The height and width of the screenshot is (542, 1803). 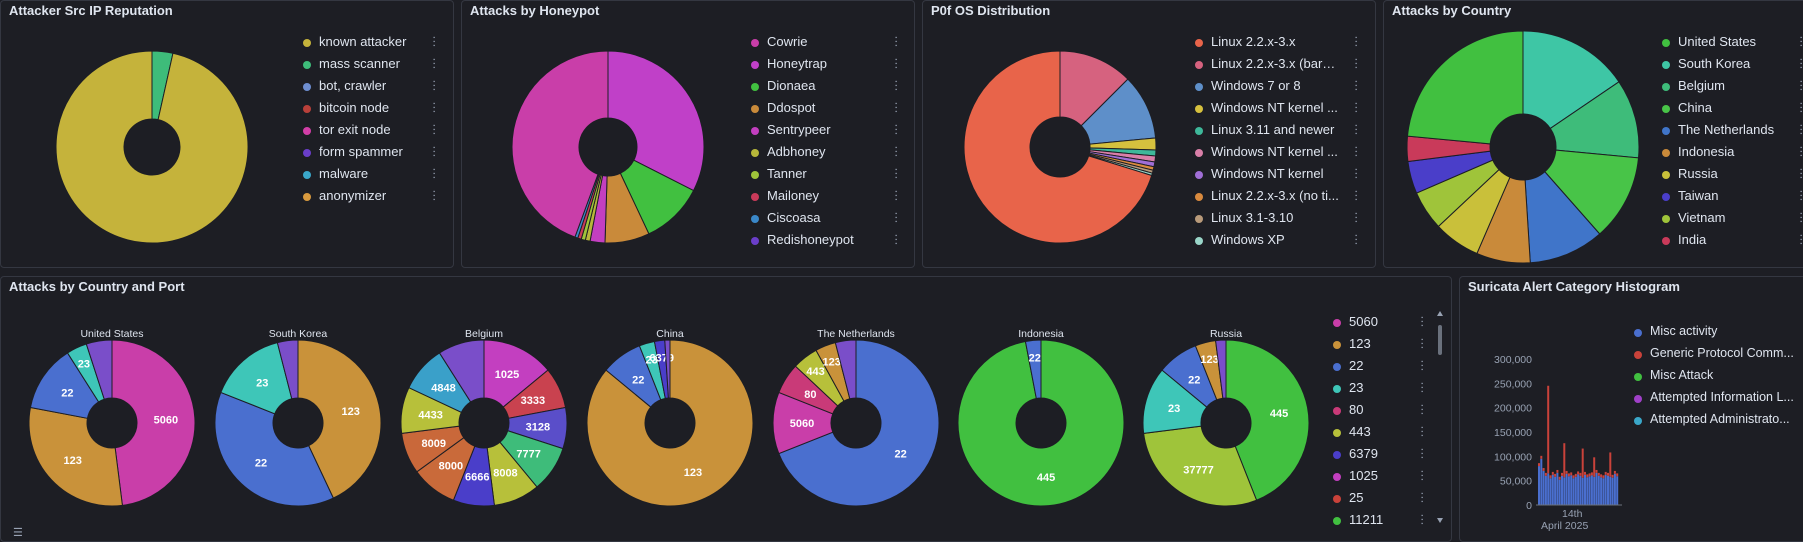 What do you see at coordinates (369, 131) in the screenshot?
I see `legend-item: tor exit node ▪ ▪ ▪` at bounding box center [369, 131].